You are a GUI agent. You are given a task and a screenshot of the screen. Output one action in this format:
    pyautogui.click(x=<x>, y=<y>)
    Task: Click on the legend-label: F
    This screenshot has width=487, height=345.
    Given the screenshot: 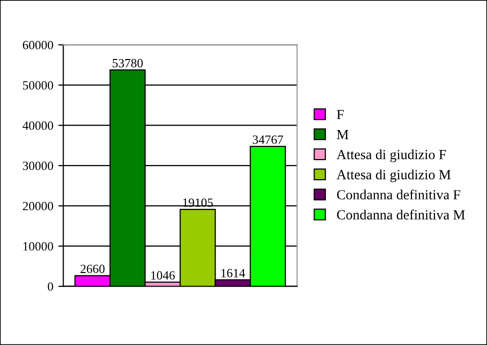 What is the action you would take?
    pyautogui.click(x=340, y=115)
    